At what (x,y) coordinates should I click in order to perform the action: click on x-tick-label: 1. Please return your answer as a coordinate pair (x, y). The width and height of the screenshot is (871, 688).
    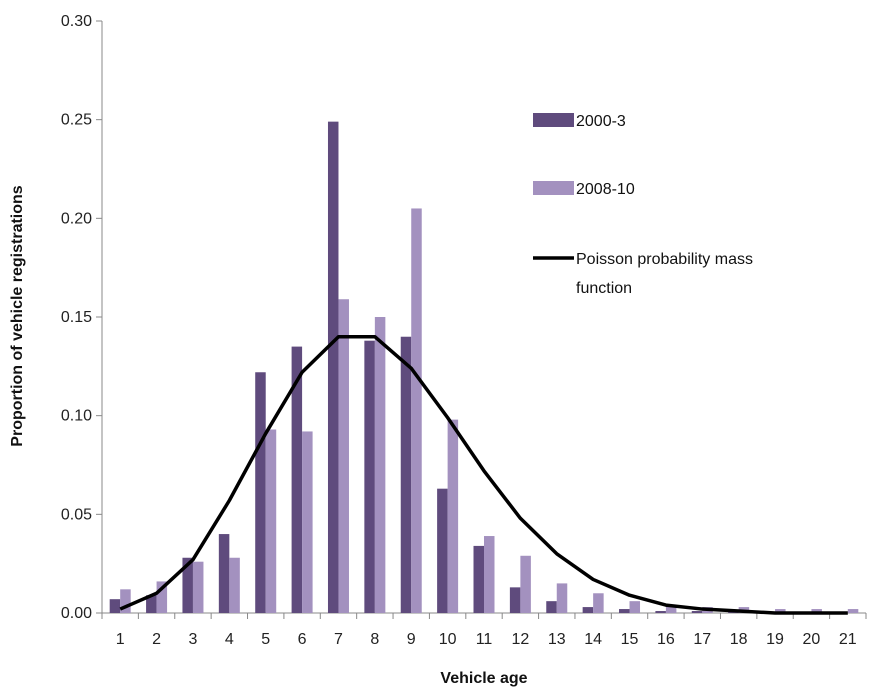
    Looking at the image, I should click on (120, 639).